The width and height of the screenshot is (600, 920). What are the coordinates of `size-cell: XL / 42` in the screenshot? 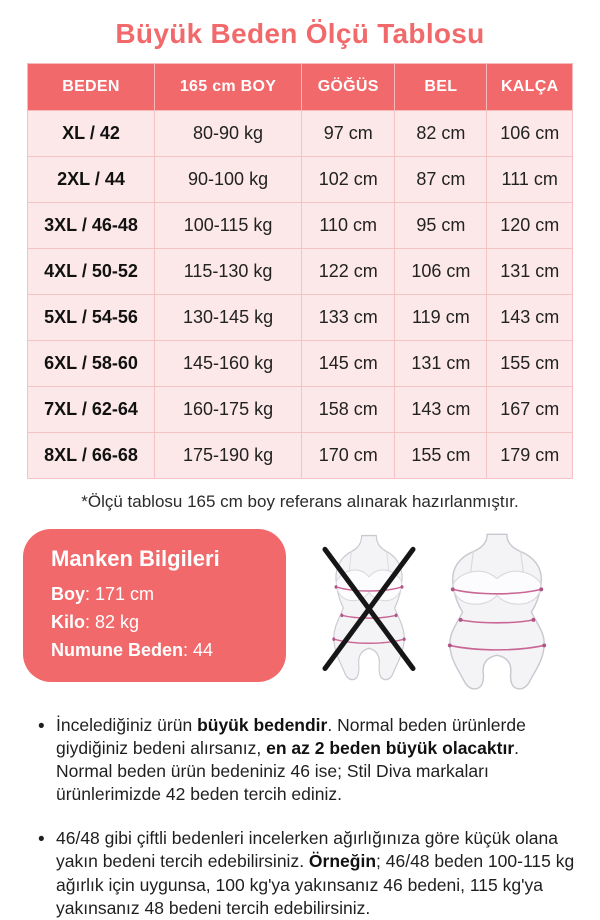 It's located at (91, 133).